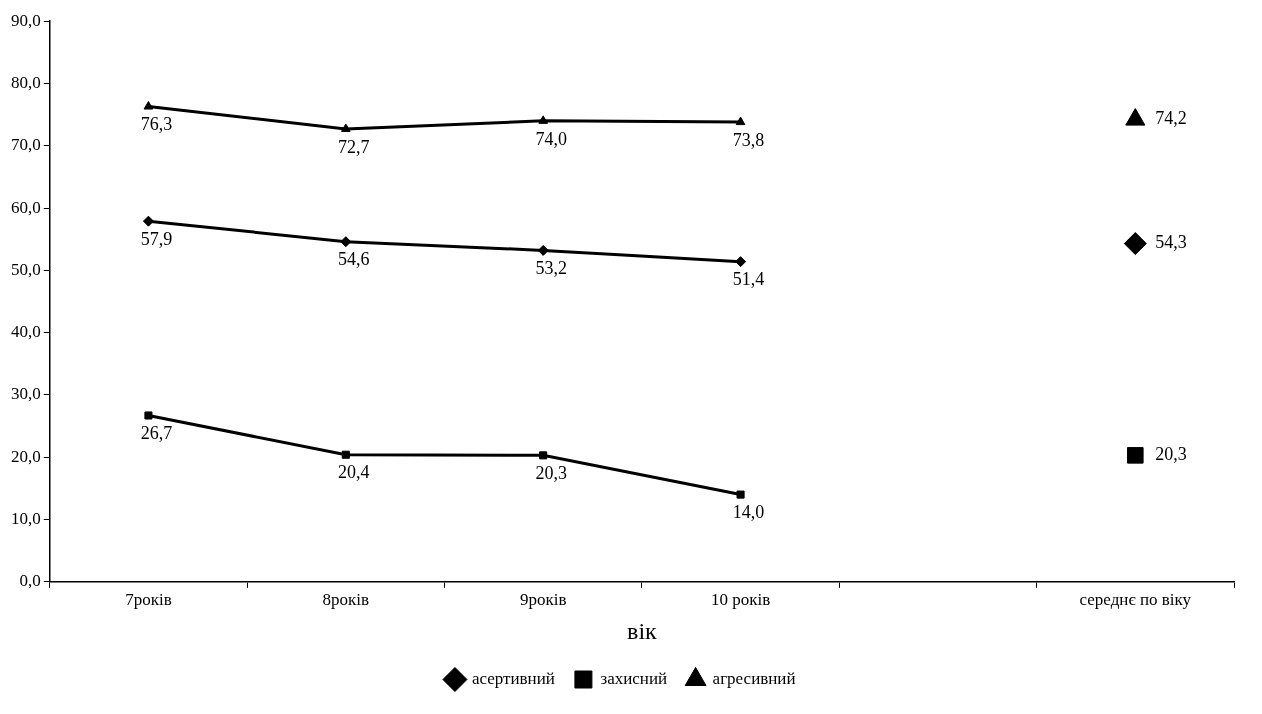 Image resolution: width=1262 pixels, height=714 pixels. Describe the element at coordinates (156, 433) in the screenshot. I see `data-label: 26,7` at that location.